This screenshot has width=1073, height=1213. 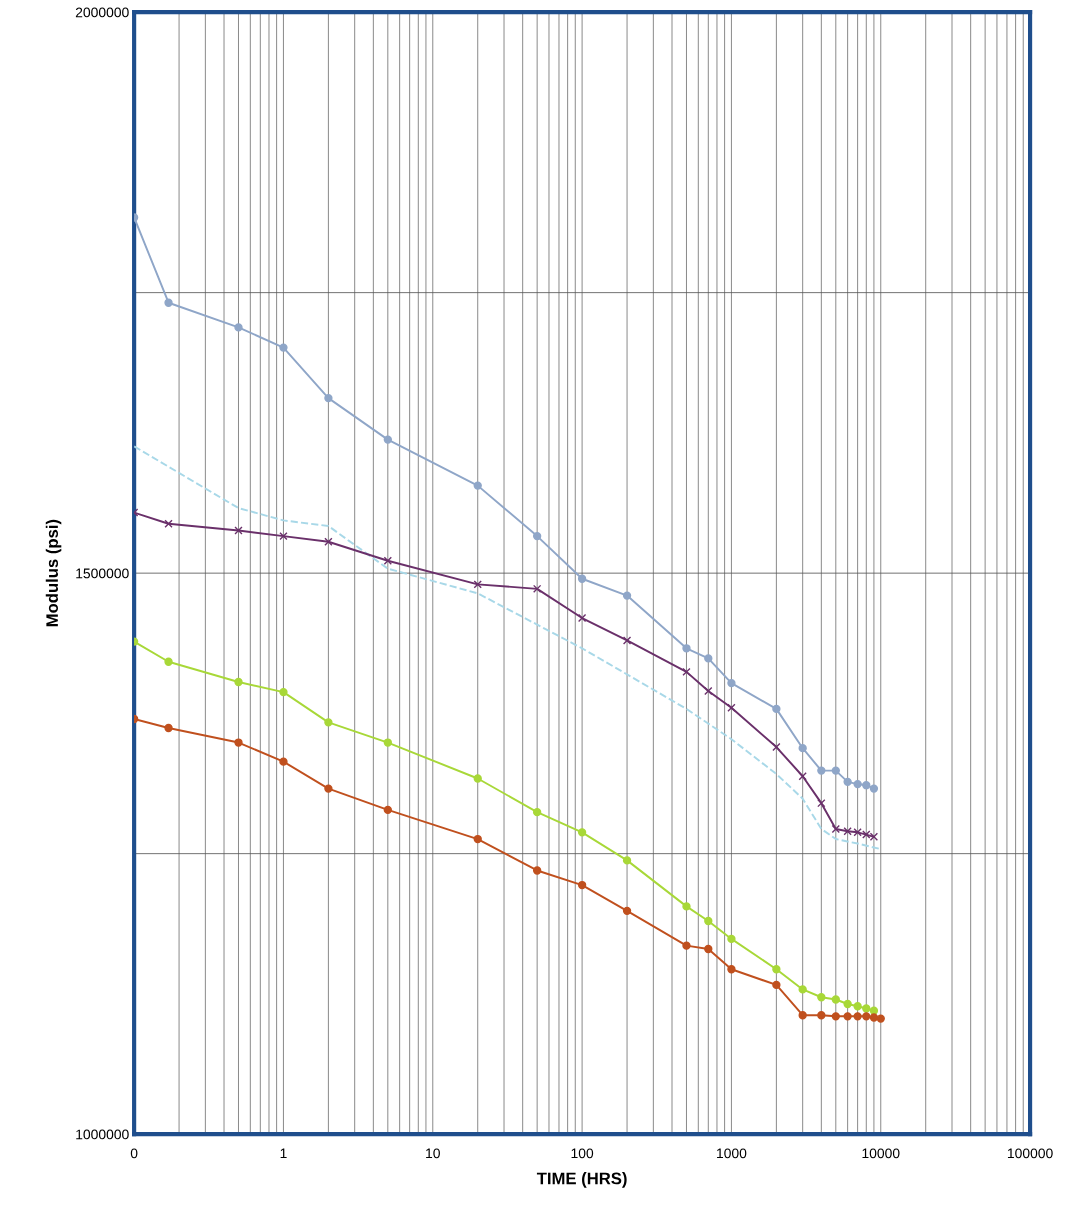 I want to click on x-tick-label: 10000, so click(x=881, y=1153).